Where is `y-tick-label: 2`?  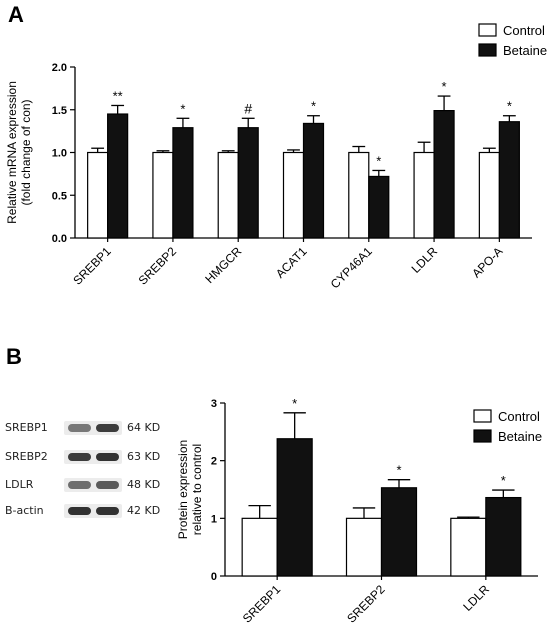 y-tick-label: 2 is located at coordinates (214, 462).